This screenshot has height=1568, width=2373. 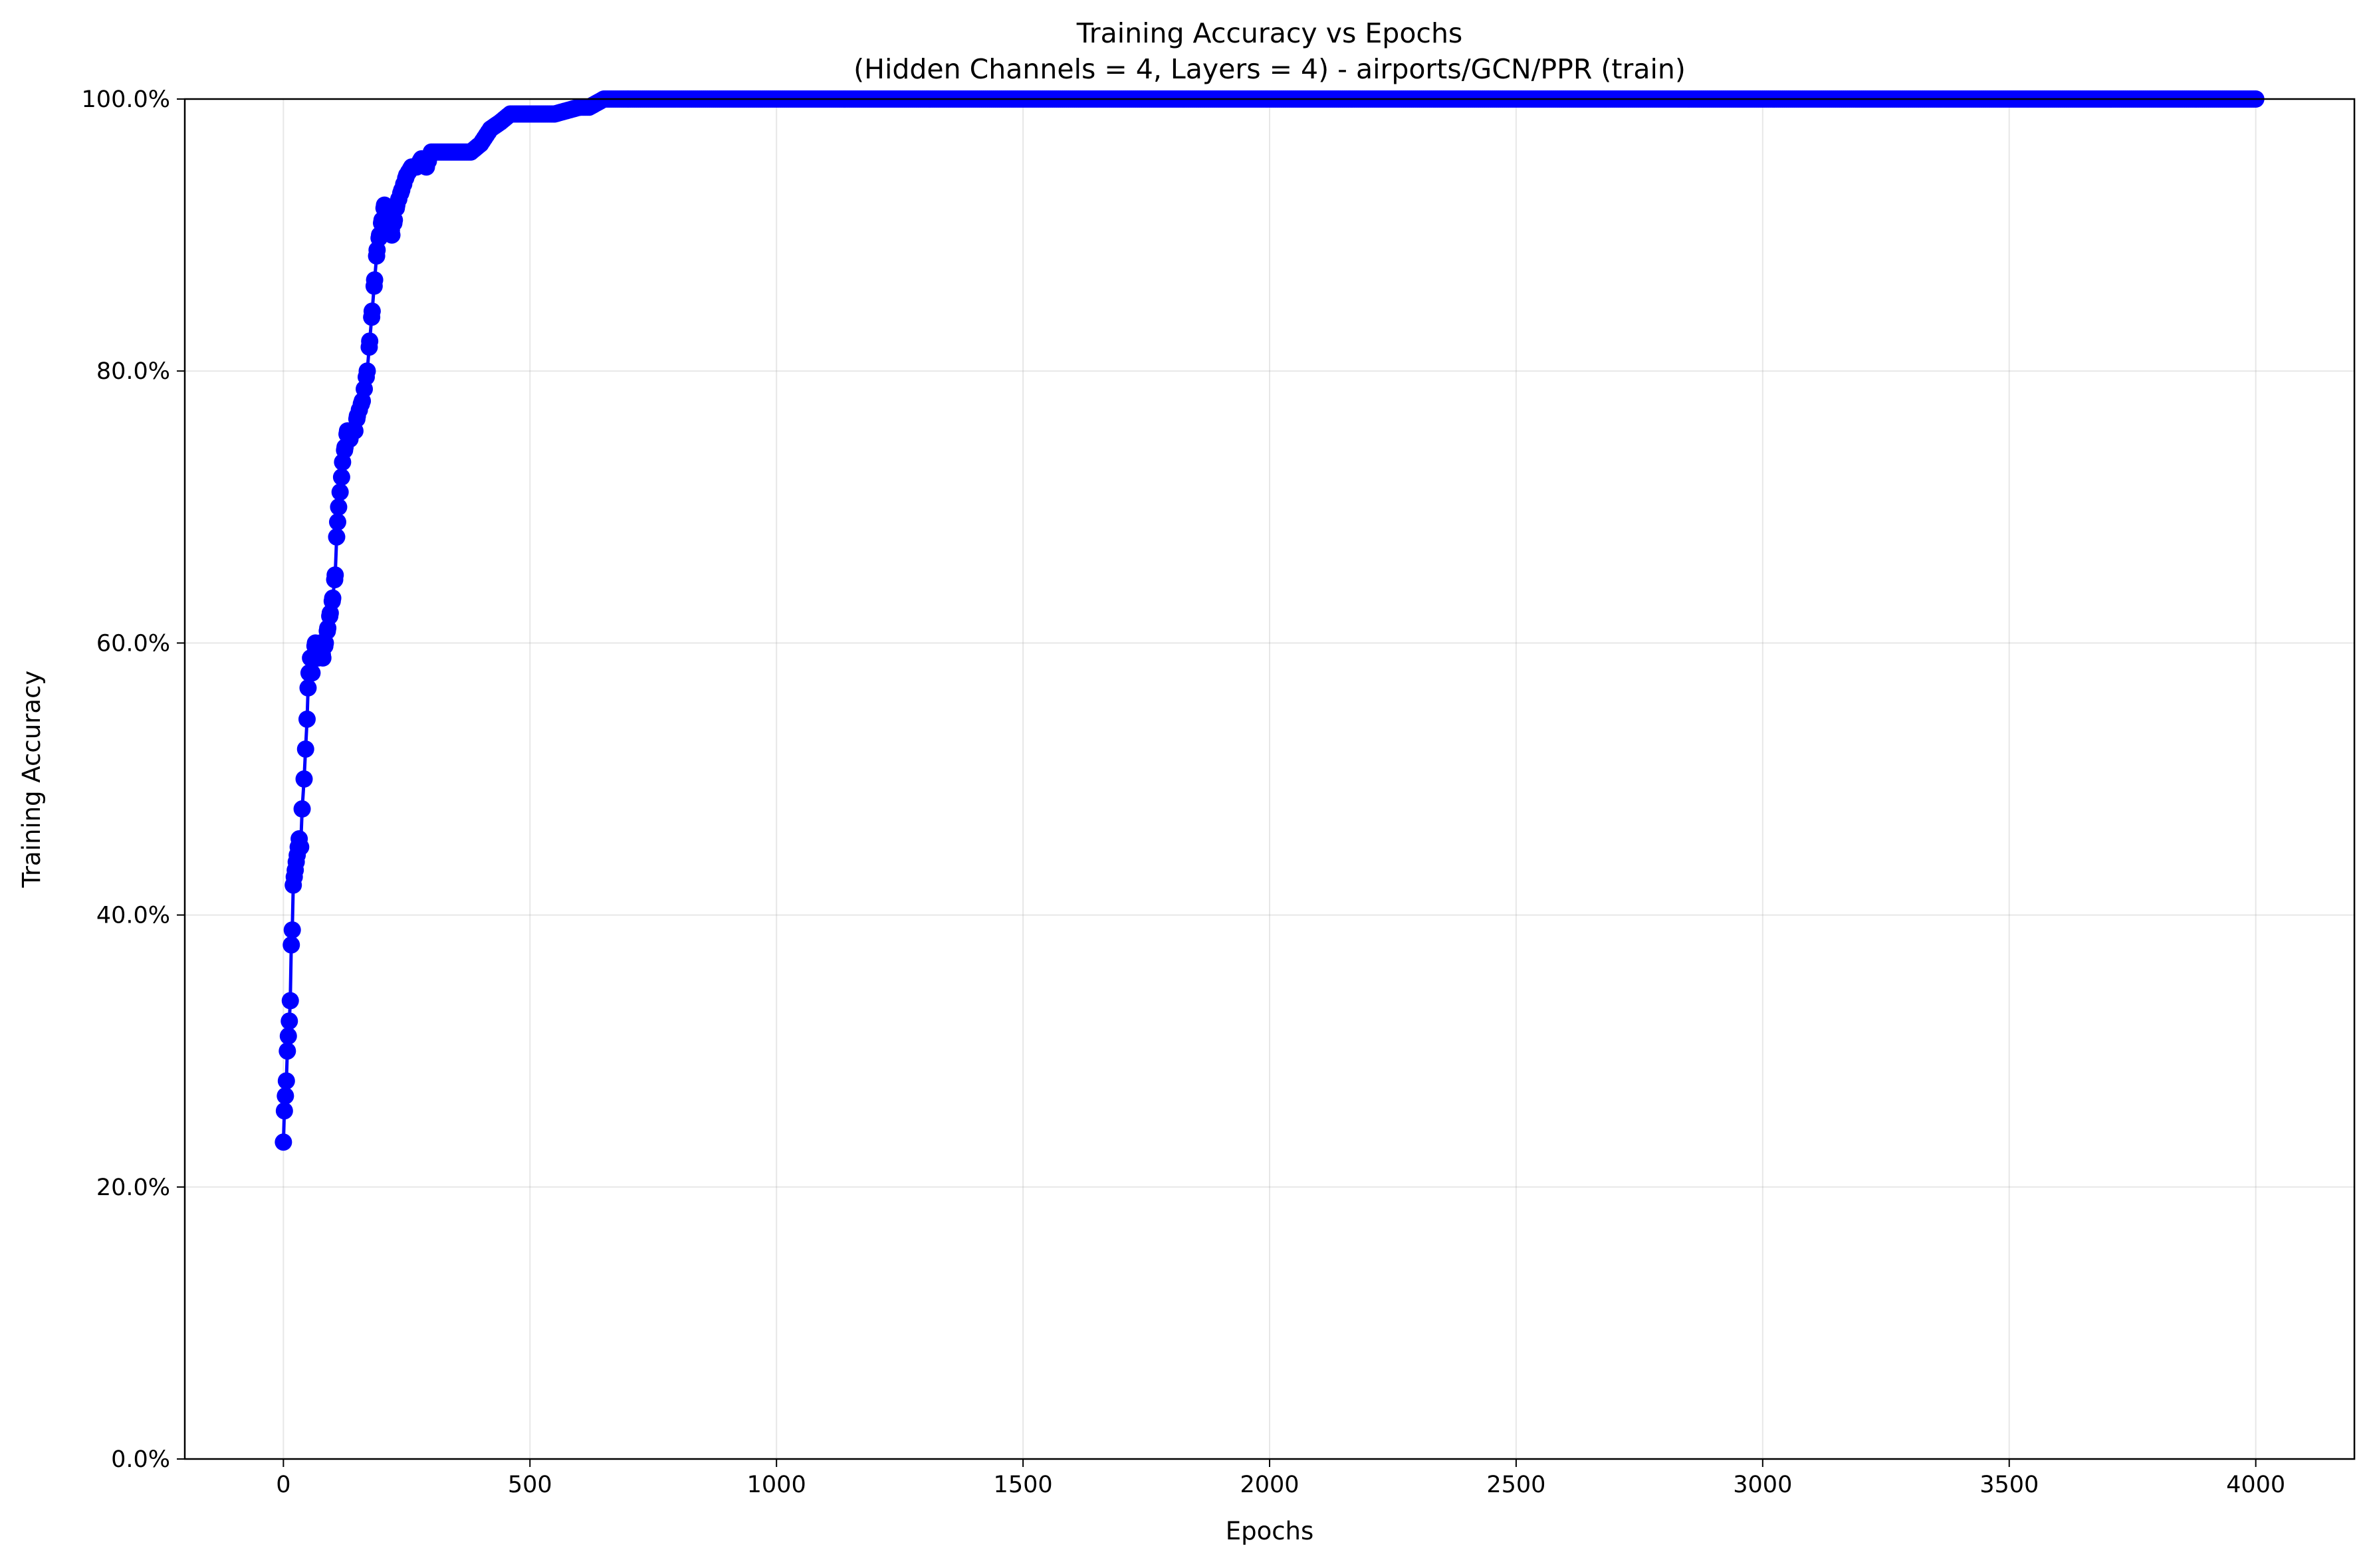 I want to click on y-tick-label: 60.0%, so click(x=133, y=643).